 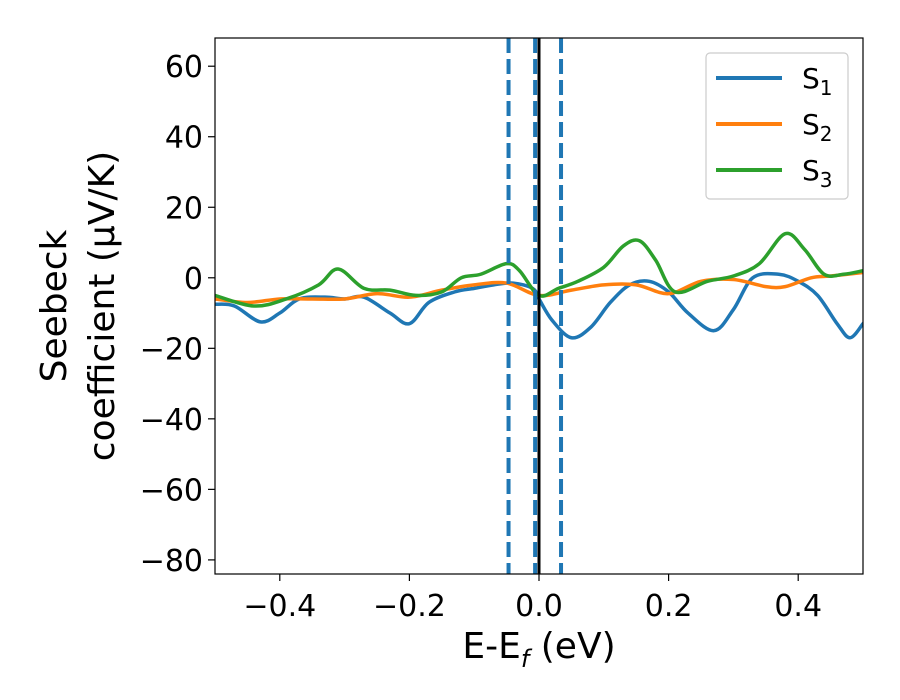 I want to click on y-axis-title-line2: coefficient (μV/K), so click(x=102, y=306).